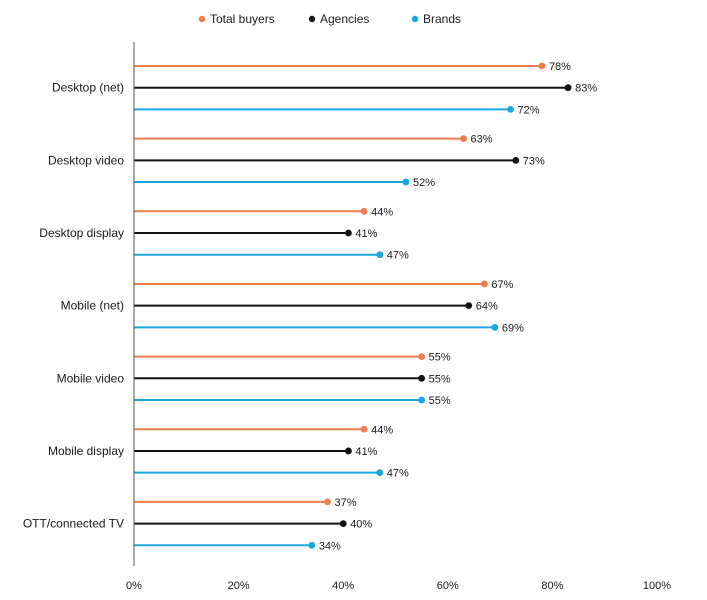 The height and width of the screenshot is (600, 707). I want to click on data-label: 34%, so click(330, 546).